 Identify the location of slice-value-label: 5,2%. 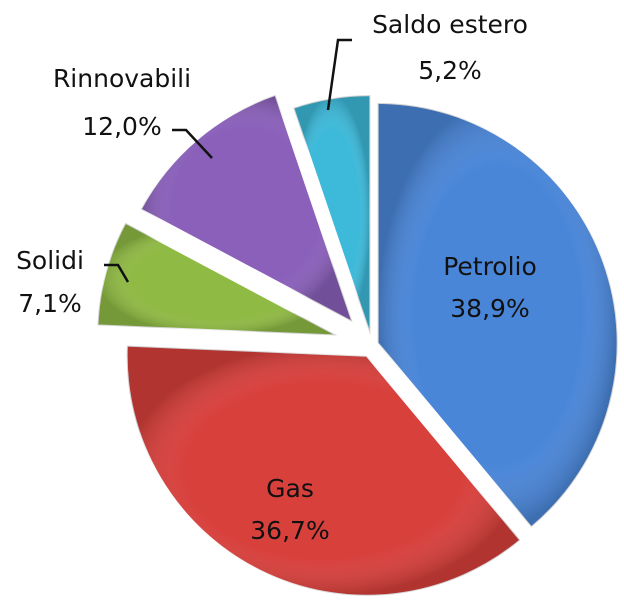
(450, 70).